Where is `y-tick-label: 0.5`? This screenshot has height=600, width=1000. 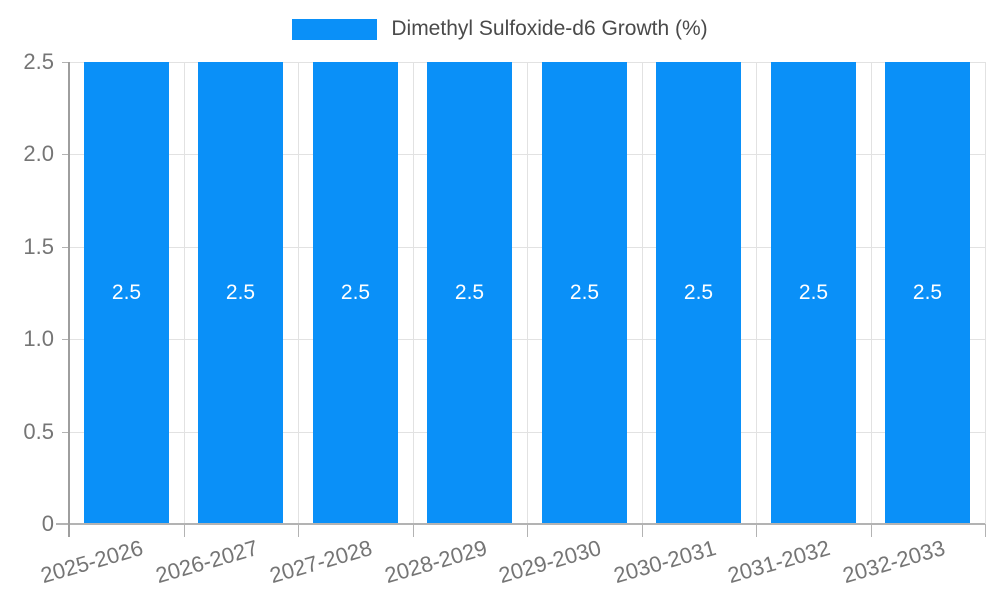 y-tick-label: 0.5 is located at coordinates (38, 431).